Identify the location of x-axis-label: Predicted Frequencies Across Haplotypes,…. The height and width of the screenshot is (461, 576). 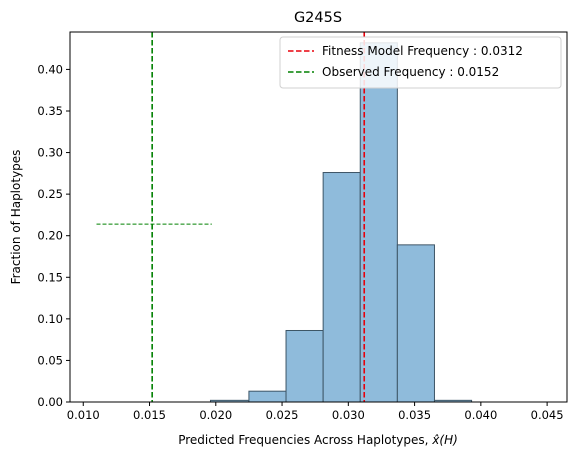
(318, 440).